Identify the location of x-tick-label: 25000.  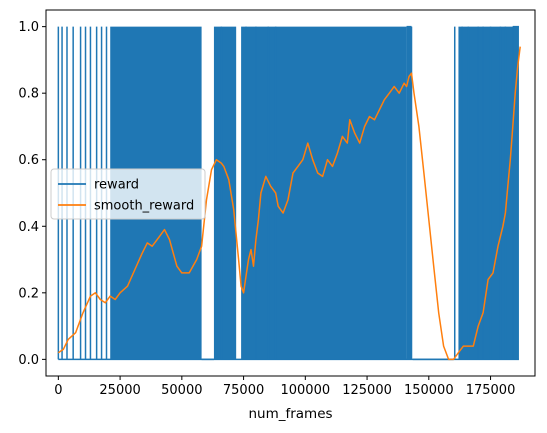
(119, 390).